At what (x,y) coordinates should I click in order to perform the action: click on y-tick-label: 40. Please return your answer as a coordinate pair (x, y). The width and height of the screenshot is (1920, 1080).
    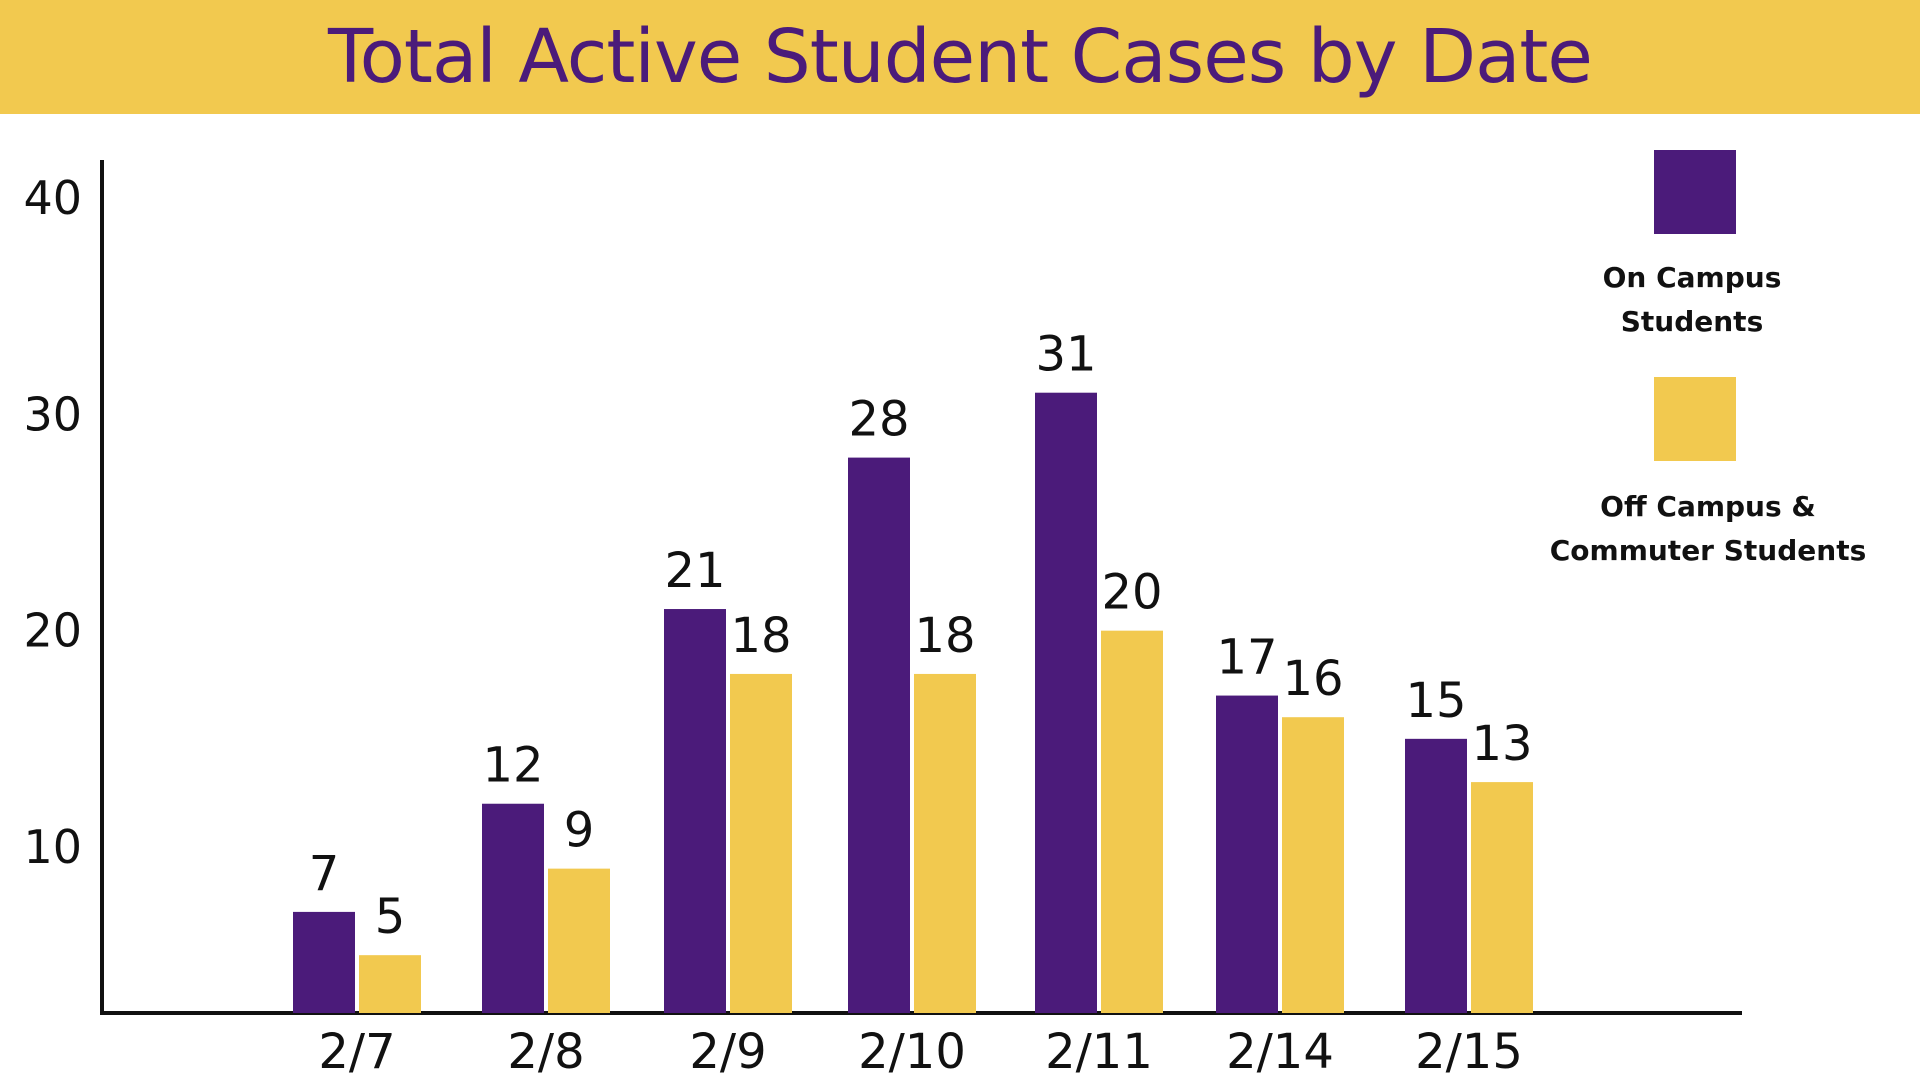
    Looking at the image, I should click on (52, 198).